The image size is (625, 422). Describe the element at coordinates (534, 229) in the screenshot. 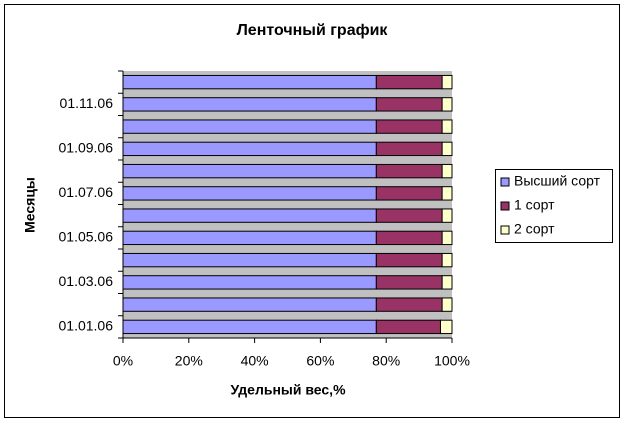

I see `legend-label: 2 сорт` at that location.